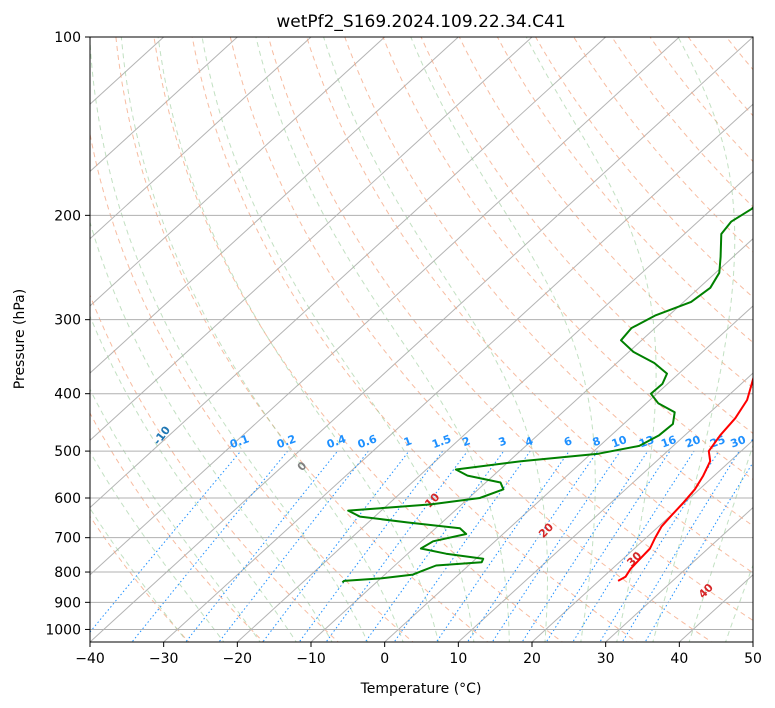 The image size is (775, 708). Describe the element at coordinates (67, 334) in the screenshot. I see `y-axis-ticks: 100 200 300 400 500 600 700 800 900 1000` at that location.